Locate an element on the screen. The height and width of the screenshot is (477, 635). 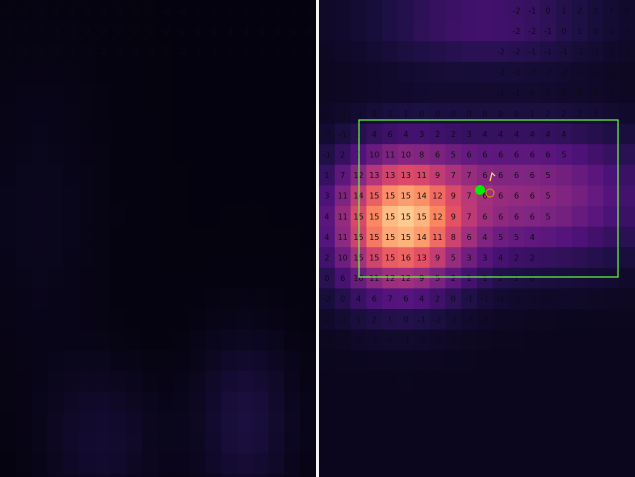
right-cell-label: 3 is located at coordinates (469, 134).